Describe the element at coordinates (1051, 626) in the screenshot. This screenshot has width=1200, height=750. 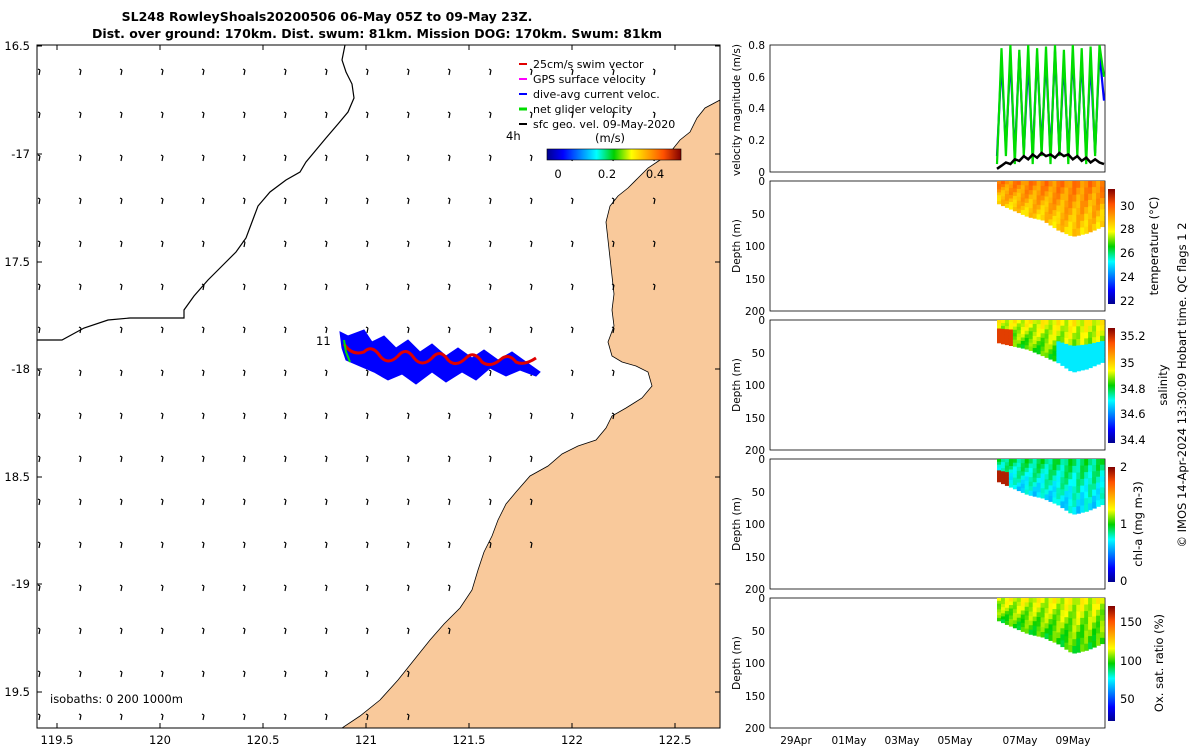
I see `oxygen-section` at that location.